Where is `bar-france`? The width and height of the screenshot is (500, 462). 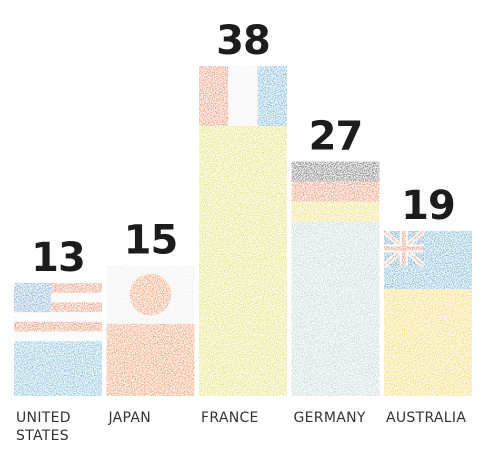
bar-france is located at coordinates (243, 231).